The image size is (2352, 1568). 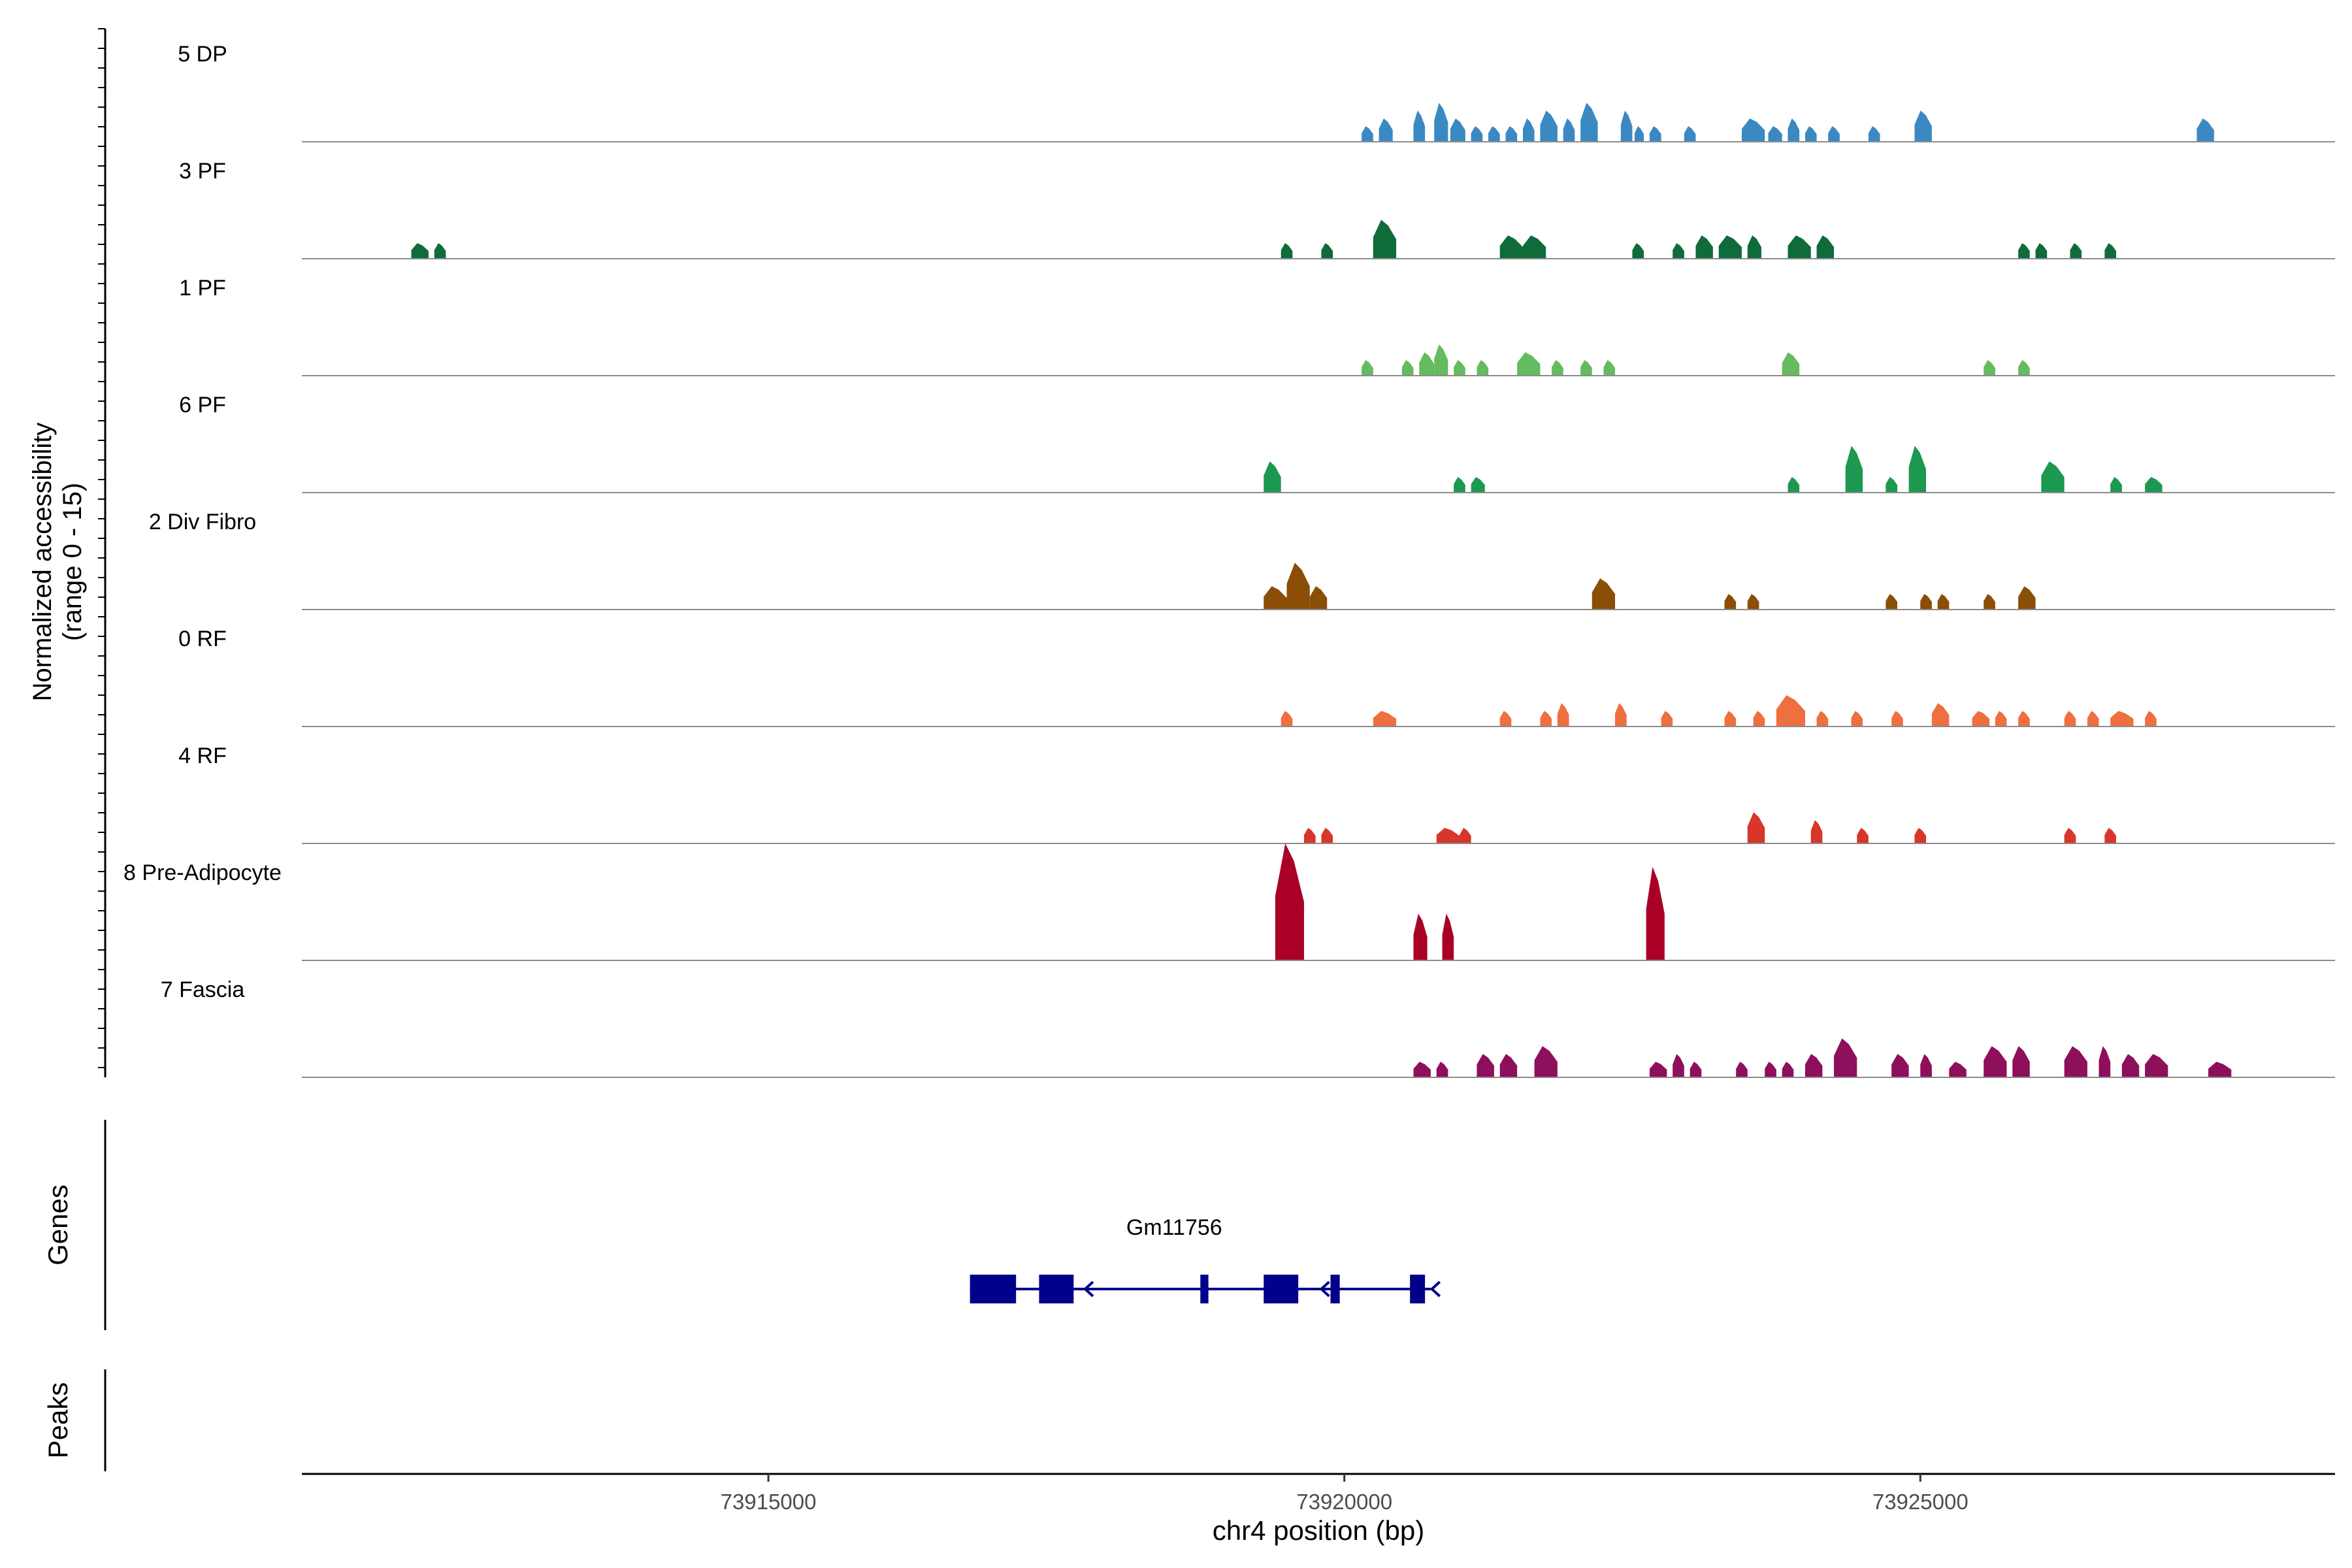 I want to click on track-8-pre-adipocyte: 8 Pre-Adipocyte, so click(x=1229, y=902).